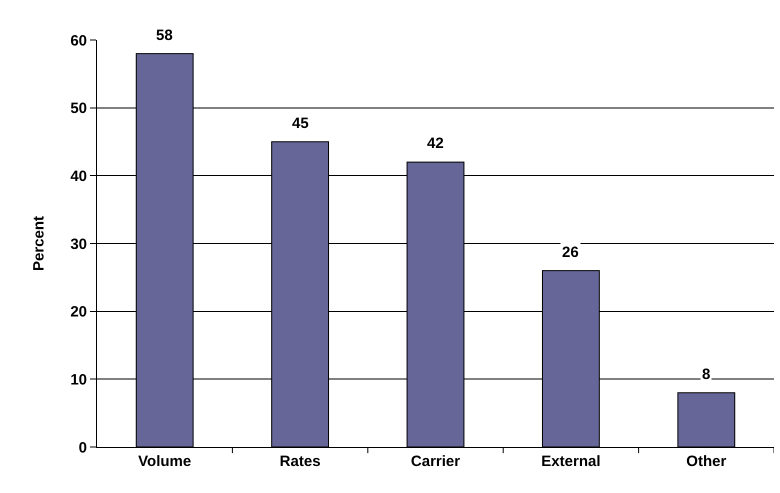 The height and width of the screenshot is (493, 780). I want to click on data-label: 42, so click(435, 143).